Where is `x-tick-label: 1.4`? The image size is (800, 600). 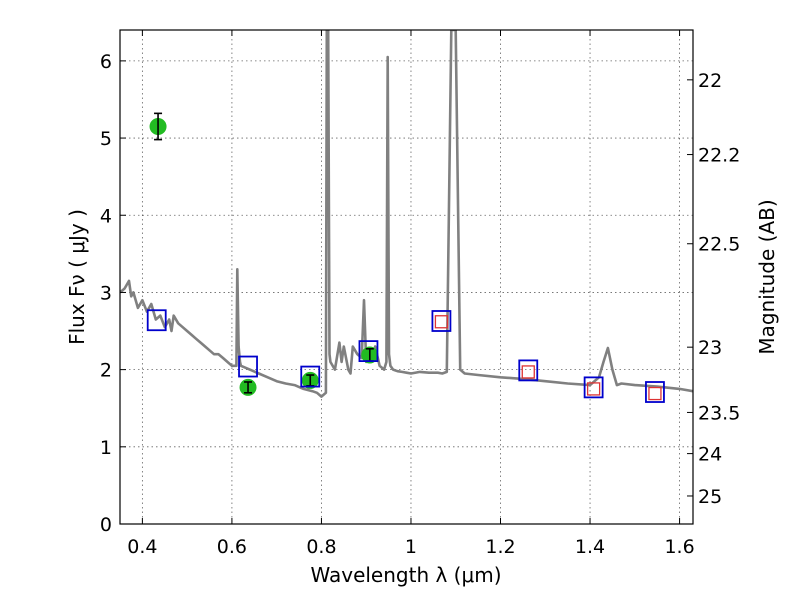
x-tick-label: 1.4 is located at coordinates (590, 547).